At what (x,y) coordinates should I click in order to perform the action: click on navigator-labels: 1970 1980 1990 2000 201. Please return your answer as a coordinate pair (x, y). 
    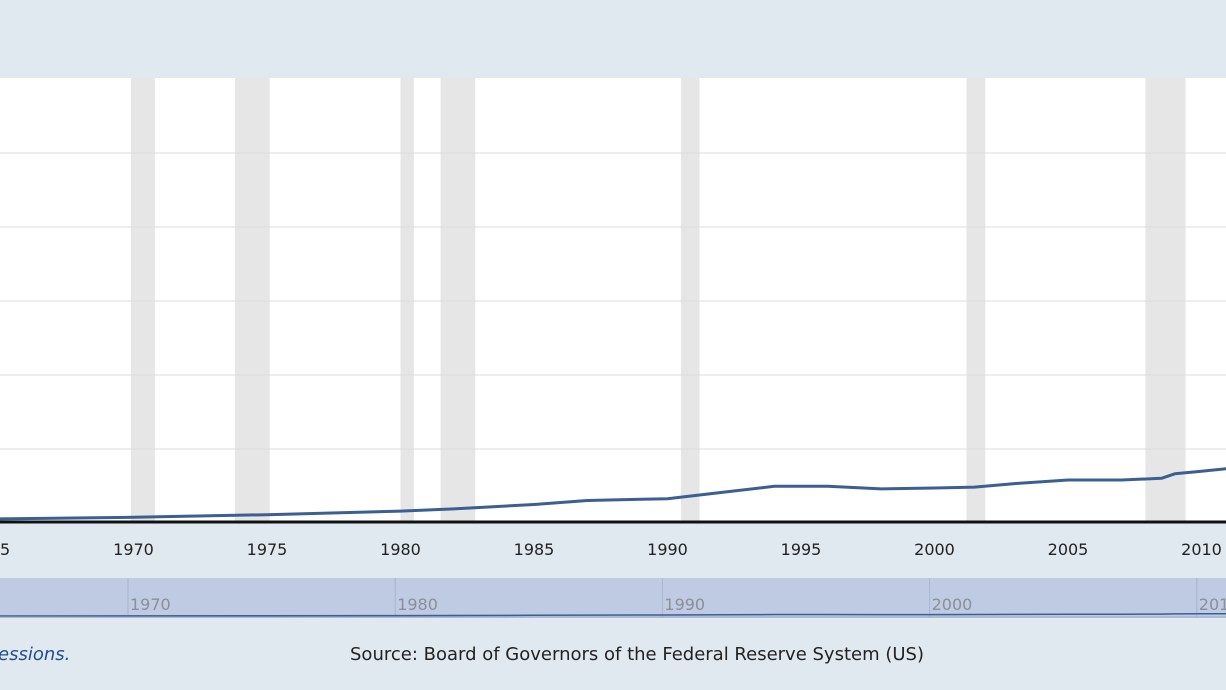
    Looking at the image, I should click on (678, 604).